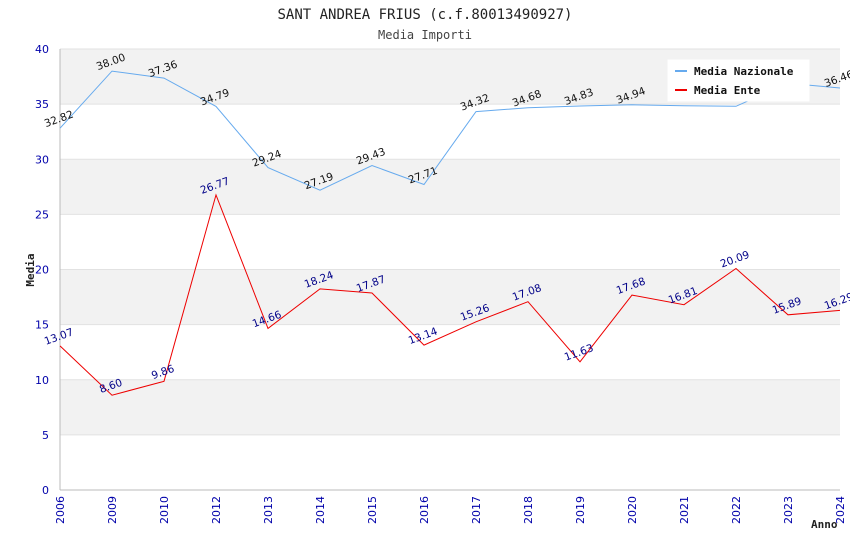  What do you see at coordinates (727, 90) in the screenshot?
I see `legend-label: Media Ente` at bounding box center [727, 90].